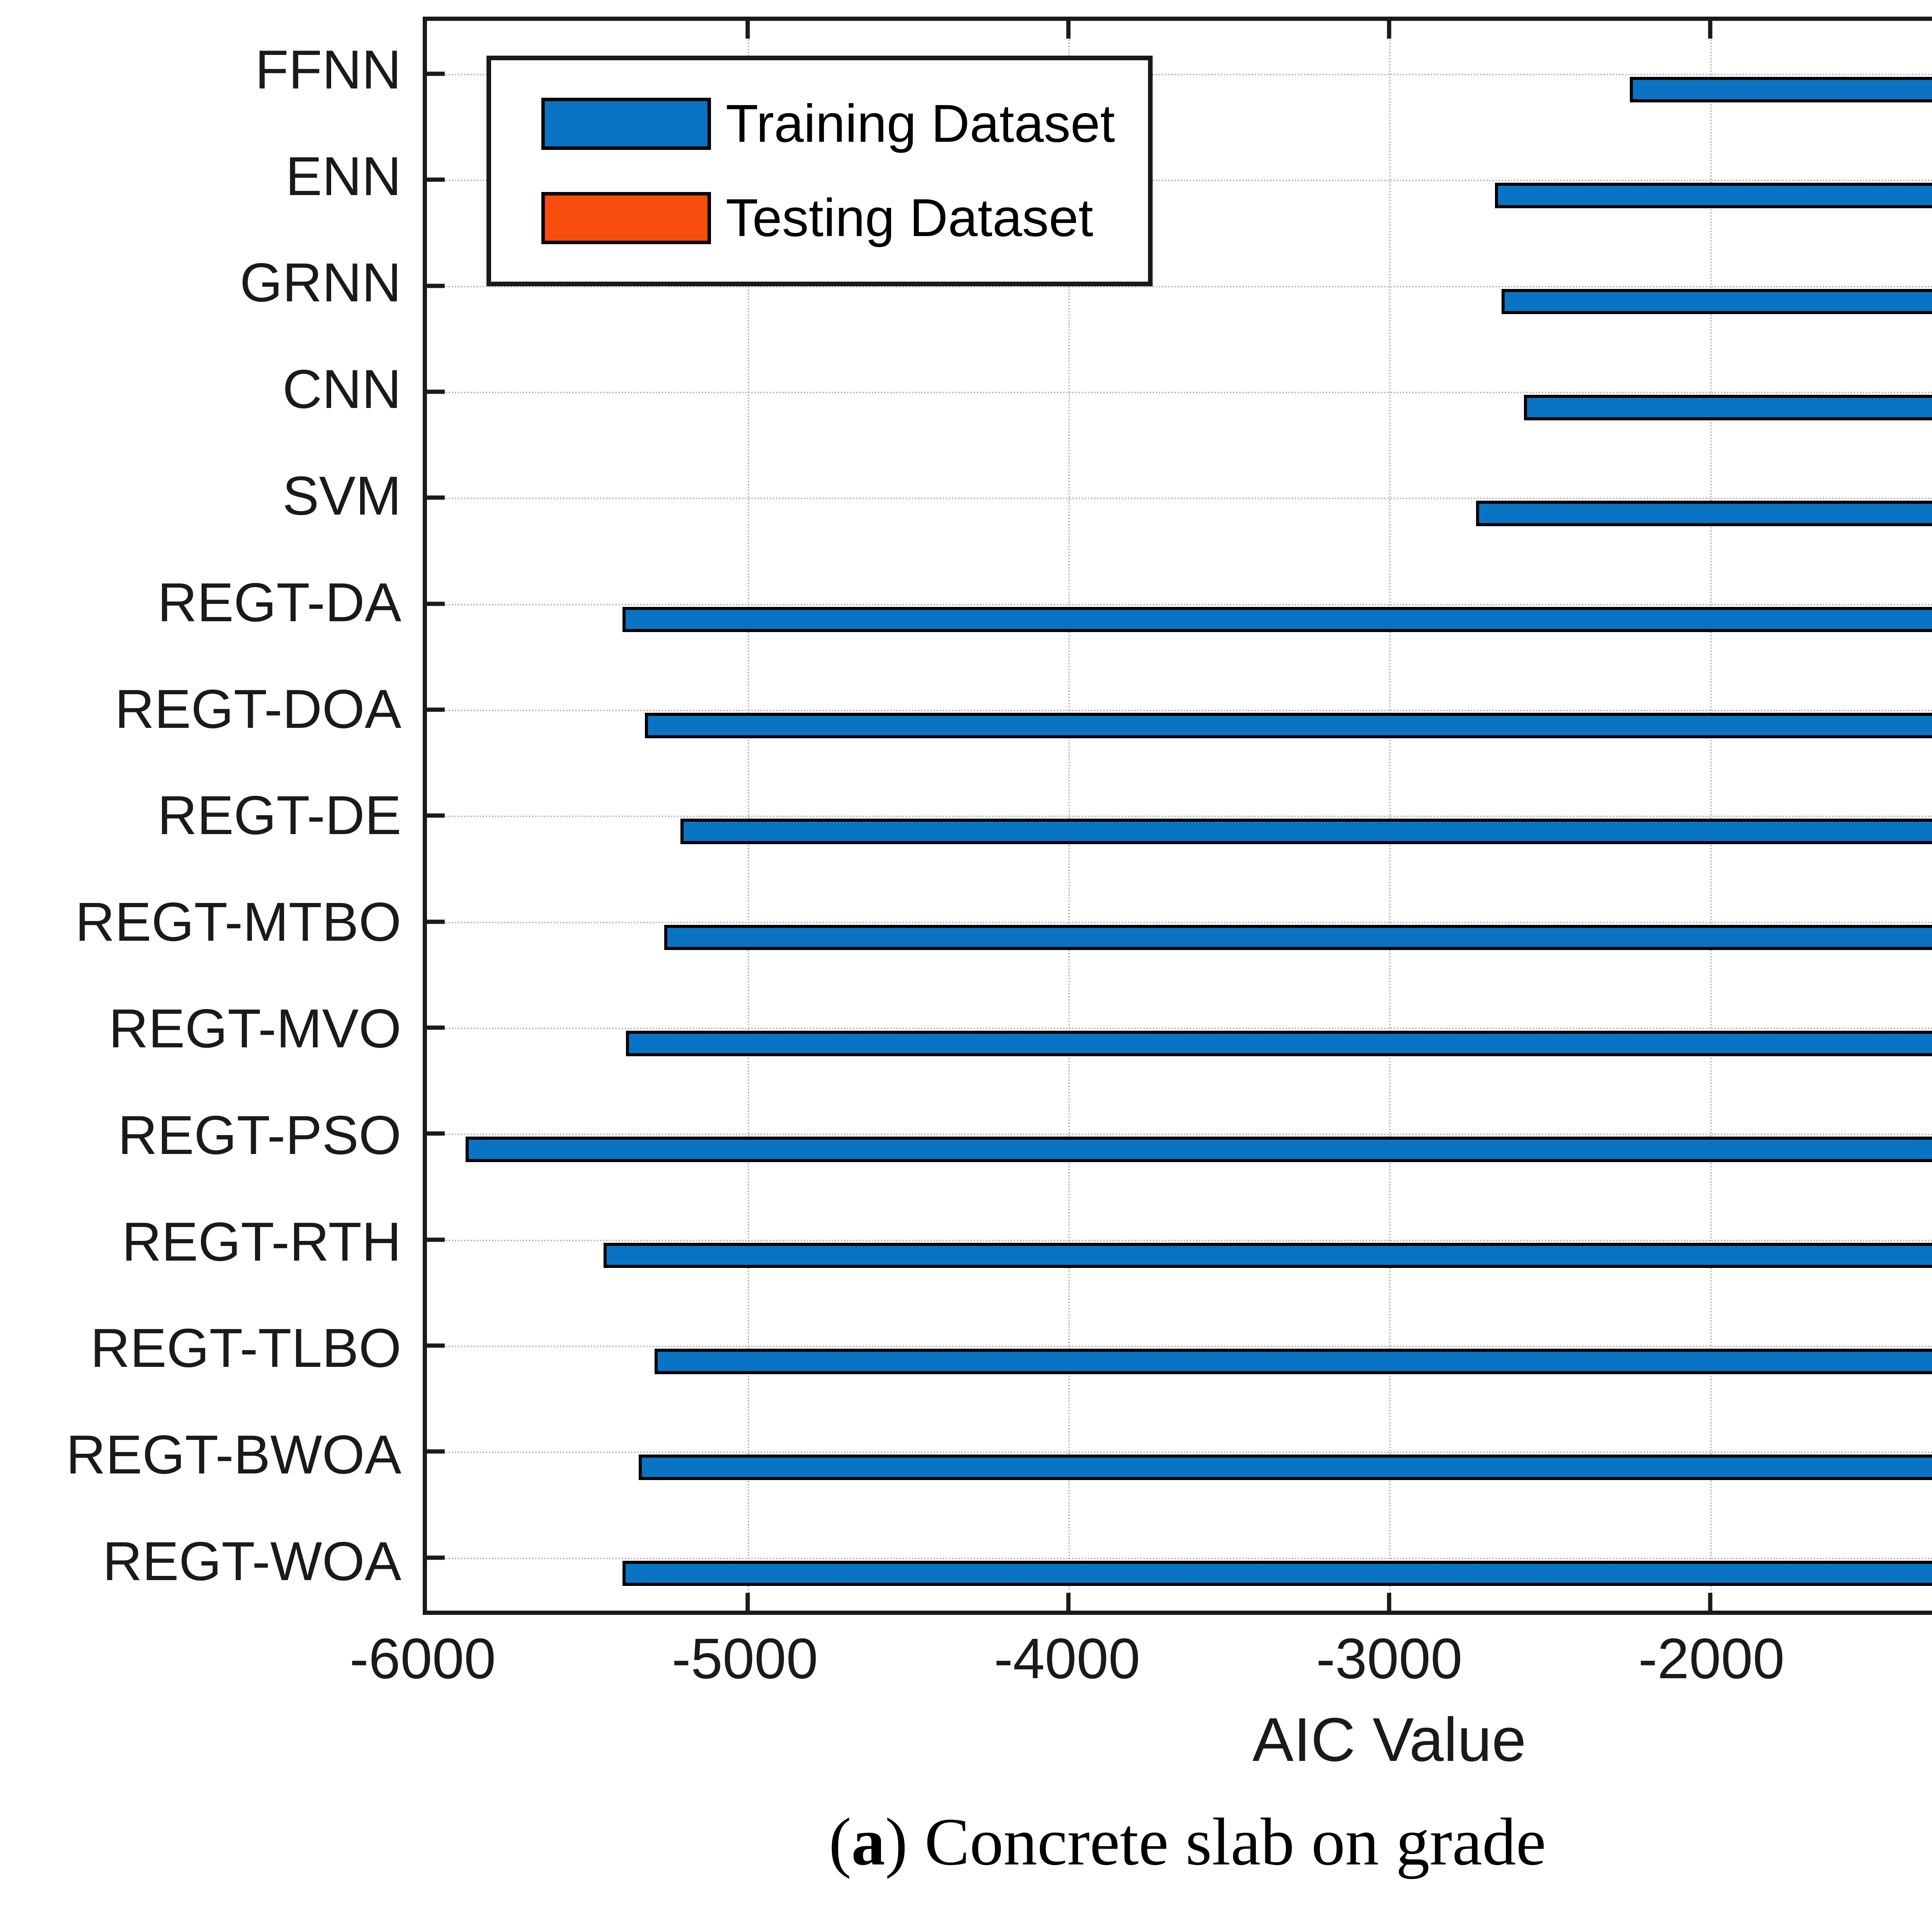  What do you see at coordinates (1781, 89) in the screenshot?
I see `bar-training-FFNN` at bounding box center [1781, 89].